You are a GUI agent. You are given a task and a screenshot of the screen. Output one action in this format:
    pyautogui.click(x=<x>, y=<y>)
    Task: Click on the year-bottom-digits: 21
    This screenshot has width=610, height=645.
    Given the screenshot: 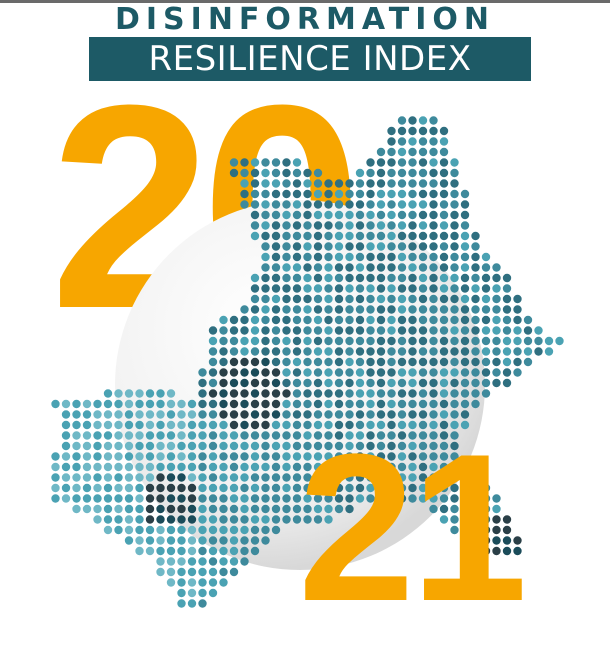 What is the action you would take?
    pyautogui.click(x=413, y=527)
    